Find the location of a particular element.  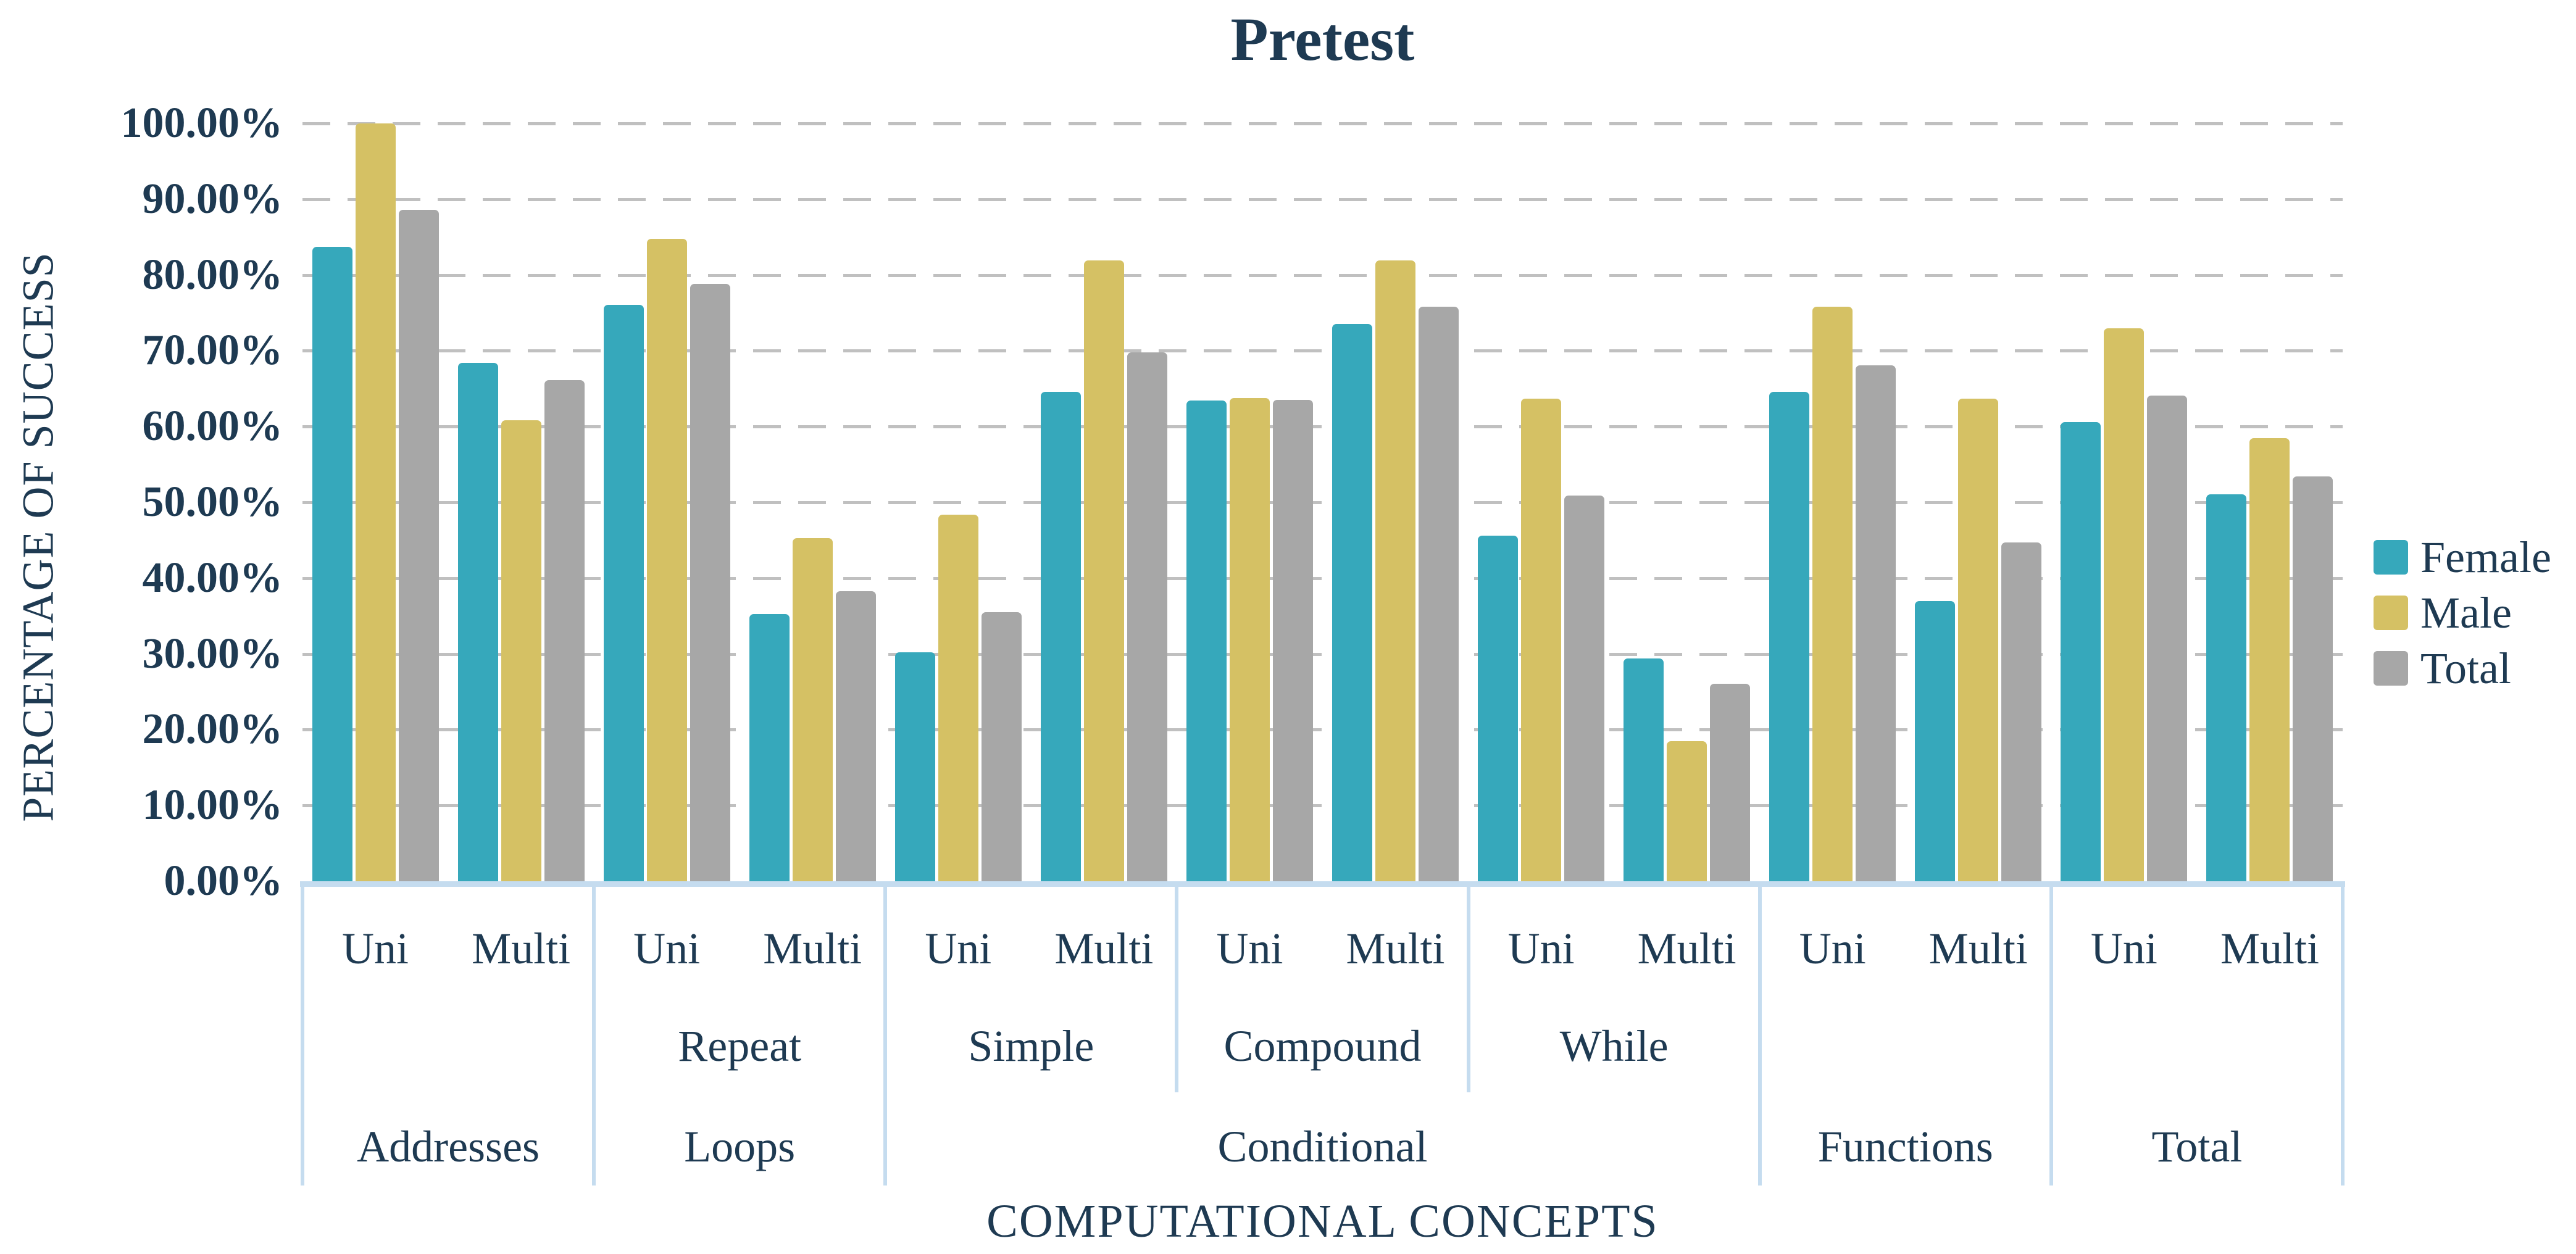

bar-total-uni-female is located at coordinates (2081, 651).